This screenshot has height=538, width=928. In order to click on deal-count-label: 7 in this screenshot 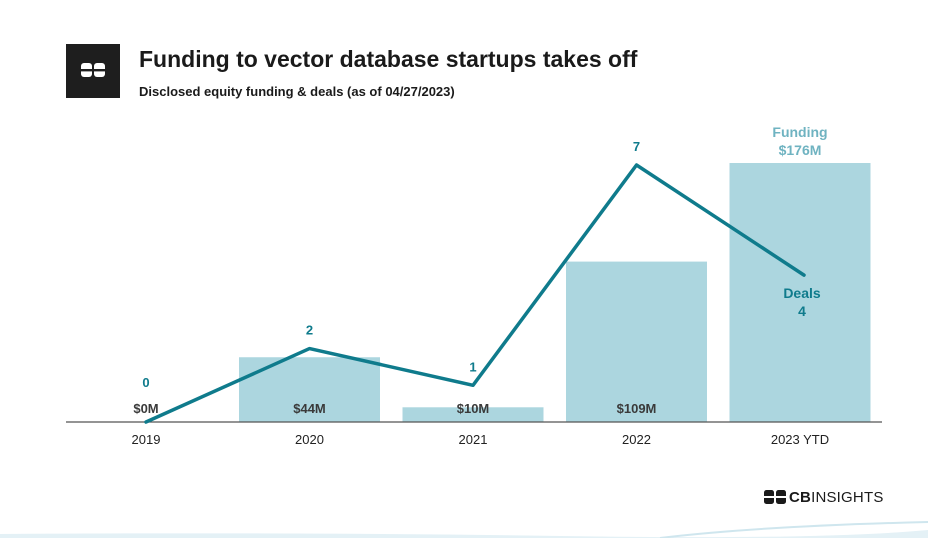, I will do `click(636, 146)`.